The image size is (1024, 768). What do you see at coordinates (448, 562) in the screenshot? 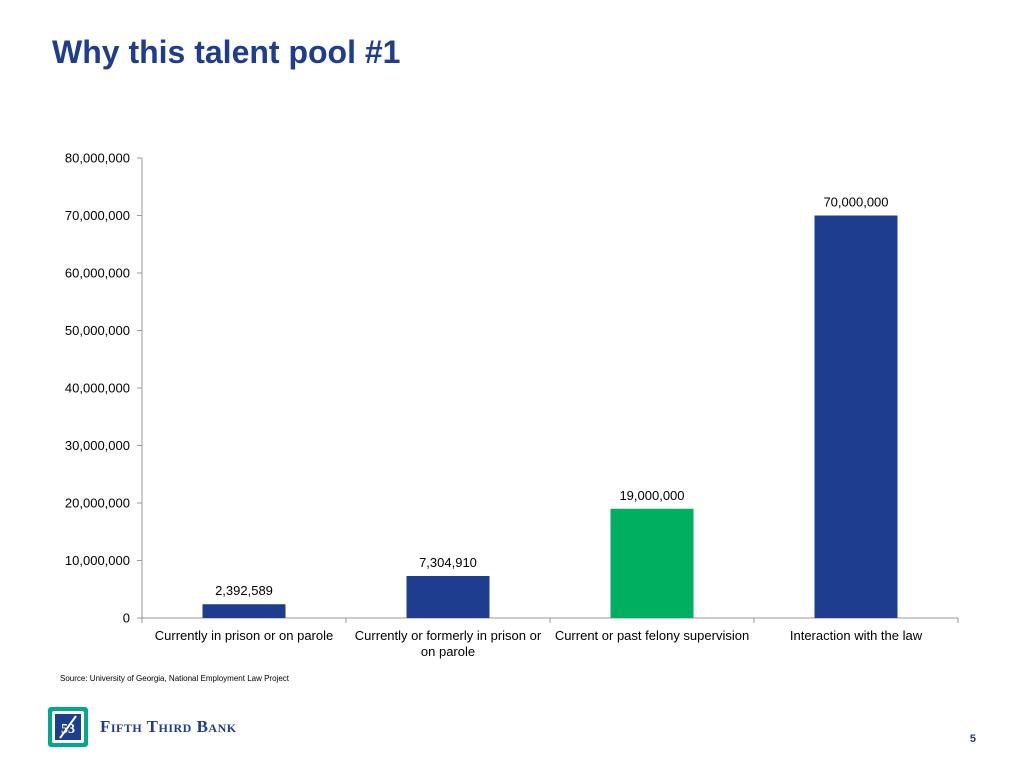
I see `data-label: 7,304,910` at bounding box center [448, 562].